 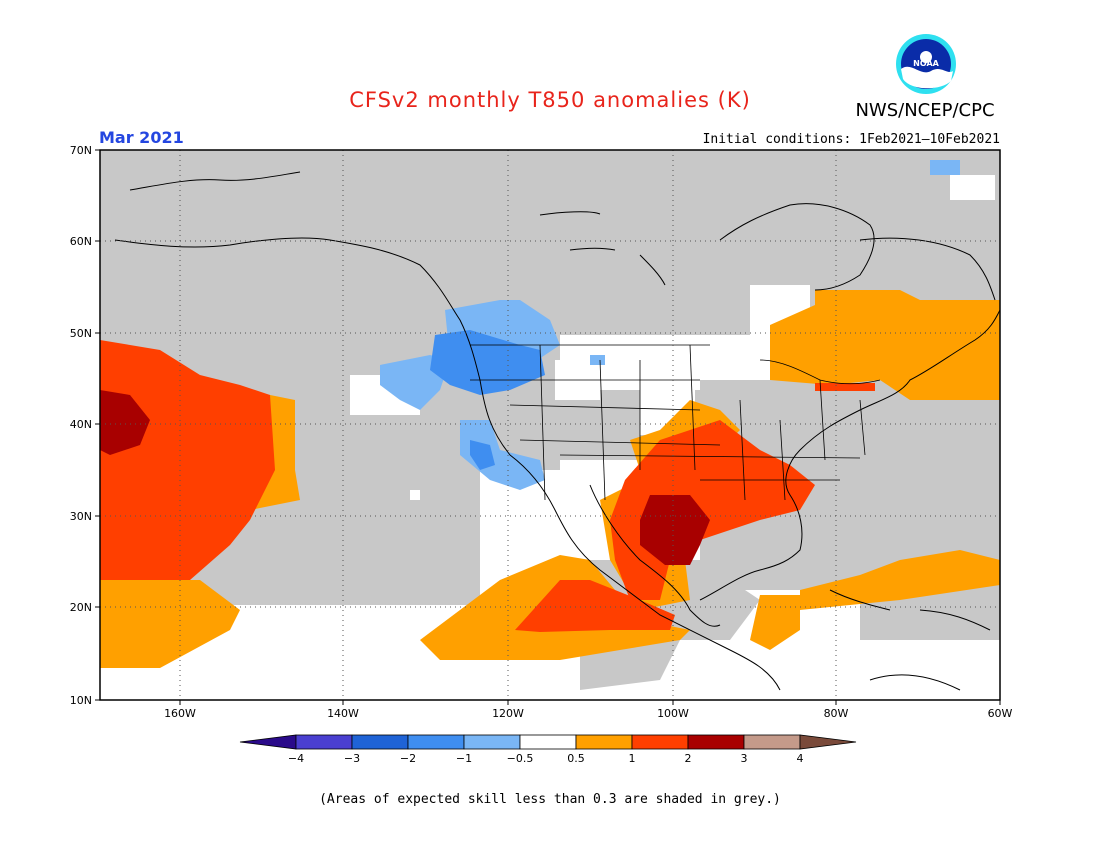 What do you see at coordinates (744, 758) in the screenshot?
I see `colorbar-tick-label: 3` at bounding box center [744, 758].